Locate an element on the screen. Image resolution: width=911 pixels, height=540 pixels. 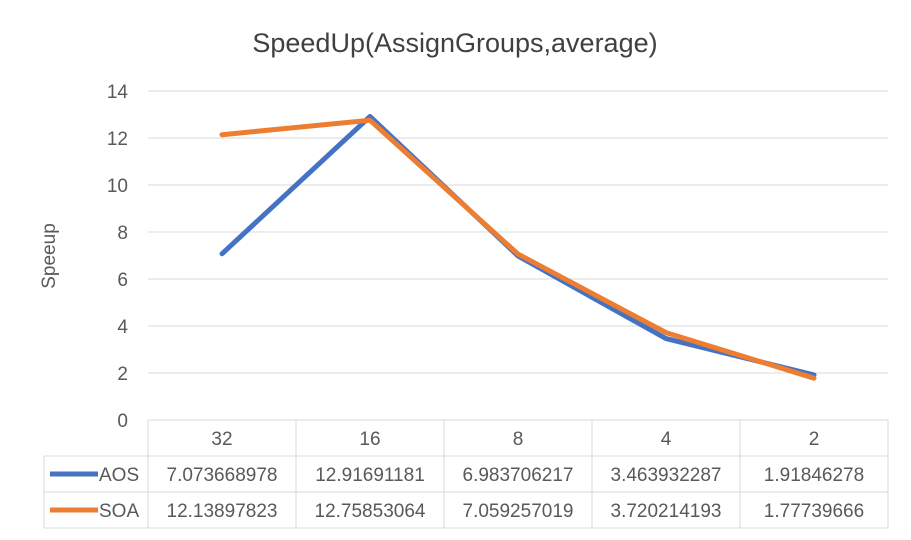
legend-label: SOA is located at coordinates (119, 511).